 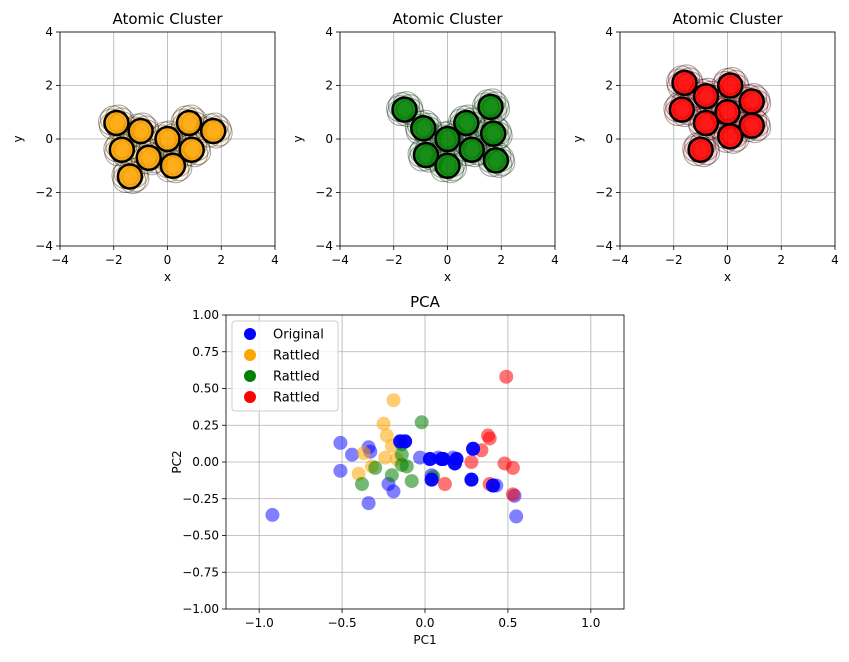 I want to click on x-tick-label: 1.0, so click(x=590, y=623).